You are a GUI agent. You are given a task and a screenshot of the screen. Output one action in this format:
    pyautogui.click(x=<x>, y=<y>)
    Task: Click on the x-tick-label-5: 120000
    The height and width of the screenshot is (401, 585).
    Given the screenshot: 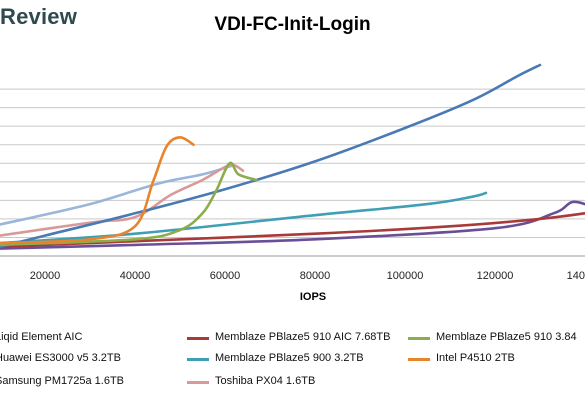 What is the action you would take?
    pyautogui.click(x=495, y=276)
    